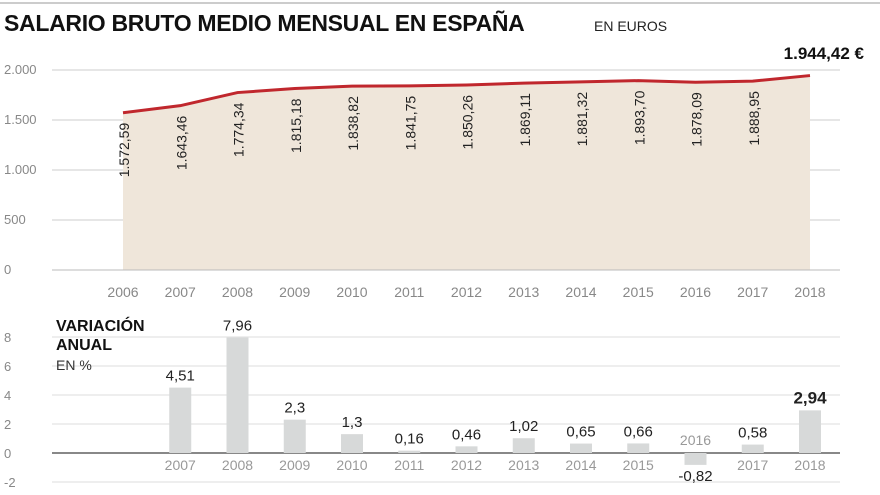 The image size is (880, 495). What do you see at coordinates (294, 408) in the screenshot?
I see `data-label: 2,3` at bounding box center [294, 408].